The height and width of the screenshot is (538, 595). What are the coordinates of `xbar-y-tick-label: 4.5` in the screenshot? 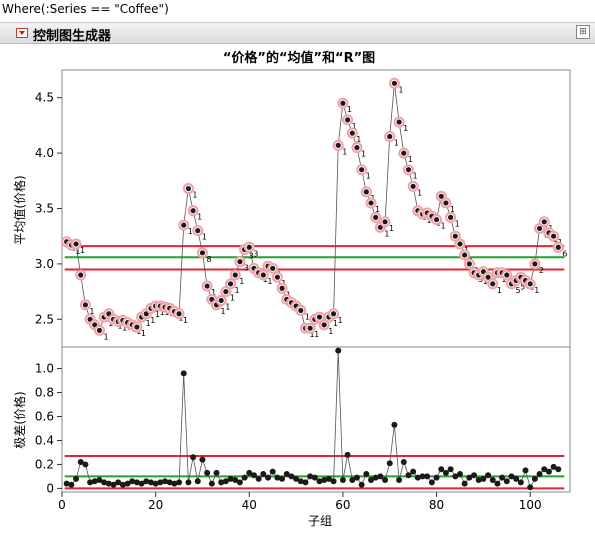 It's located at (44, 98).